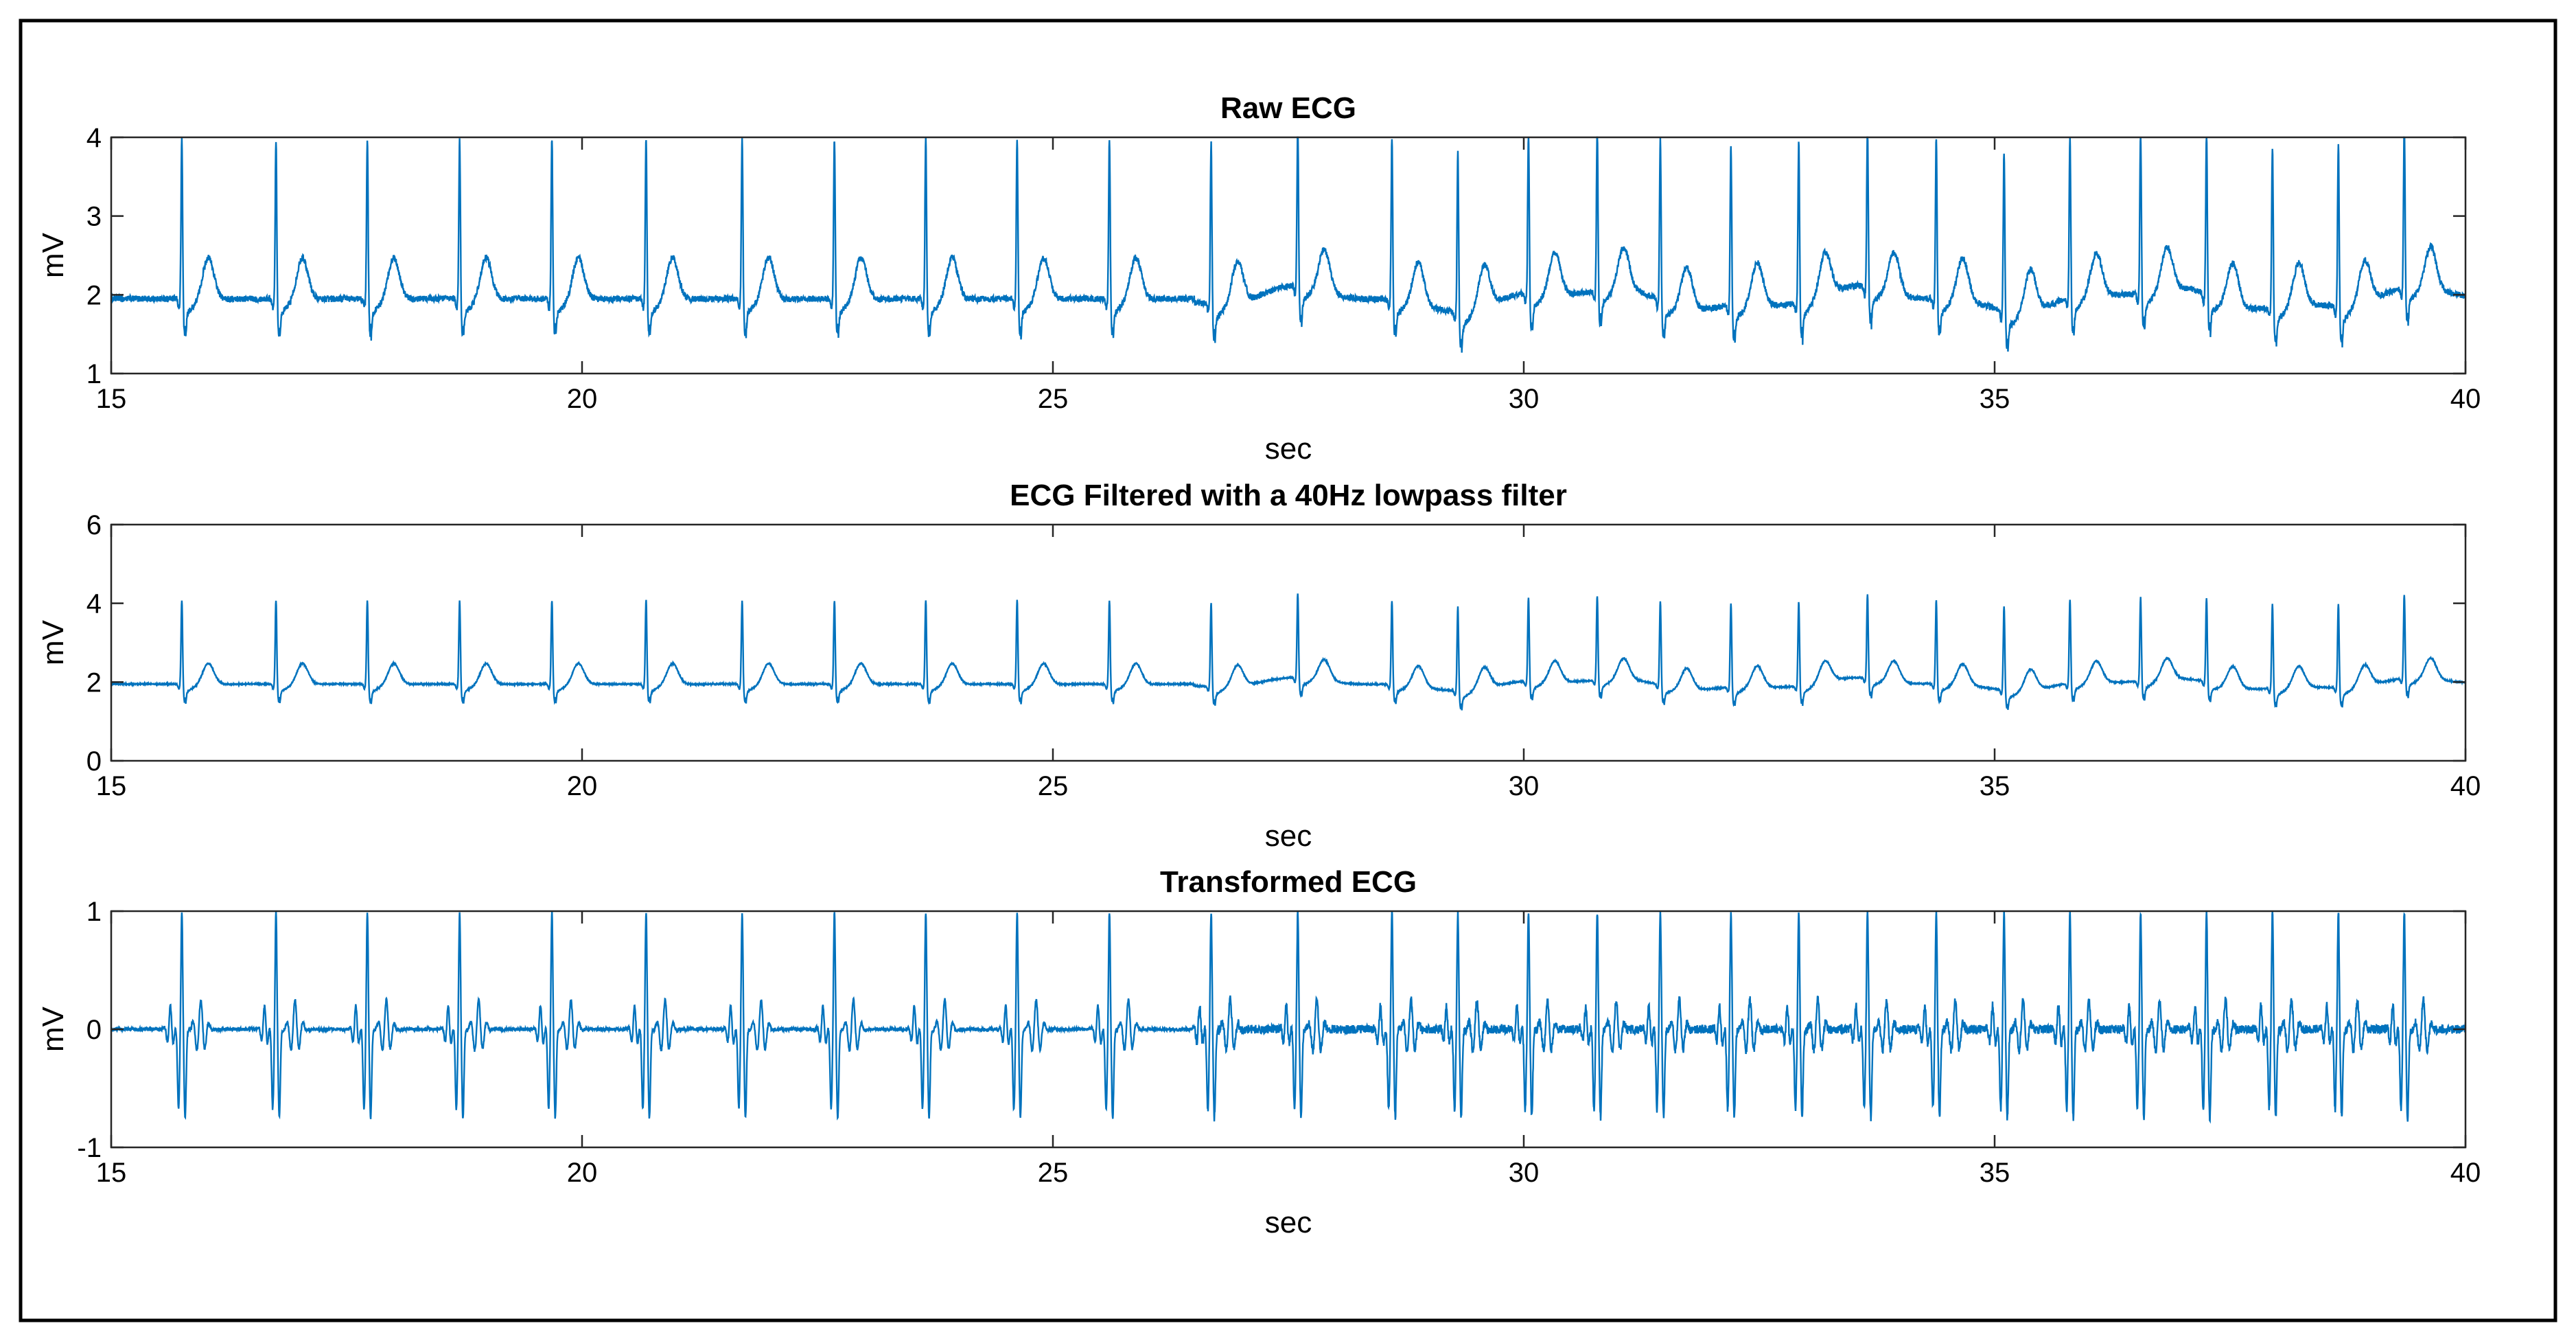  I want to click on subplot-title: Raw ECG, so click(1288, 108).